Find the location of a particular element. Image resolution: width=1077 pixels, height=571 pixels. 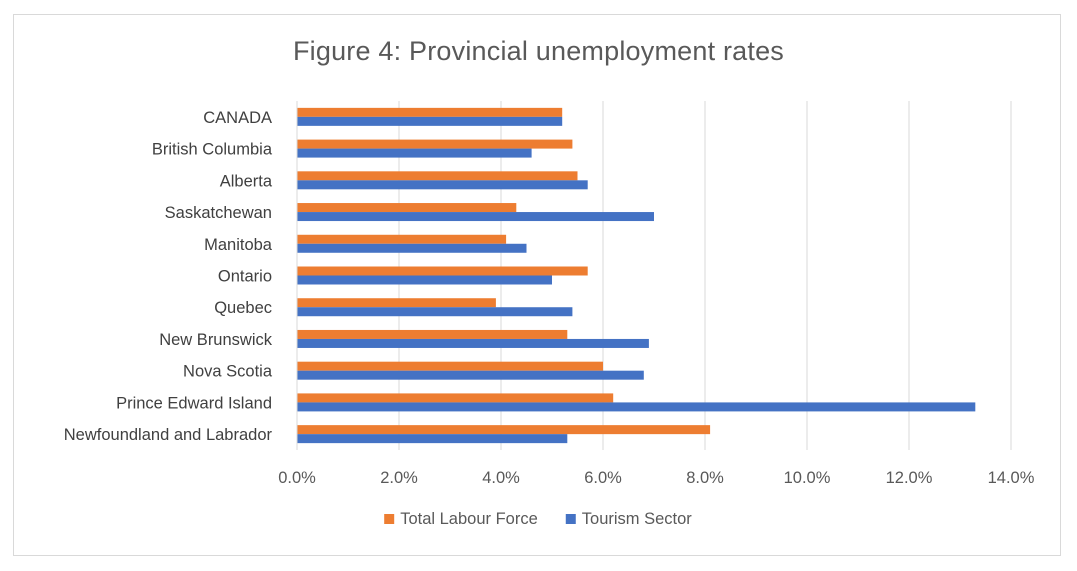

x-tick-label: 8.0% is located at coordinates (705, 478).